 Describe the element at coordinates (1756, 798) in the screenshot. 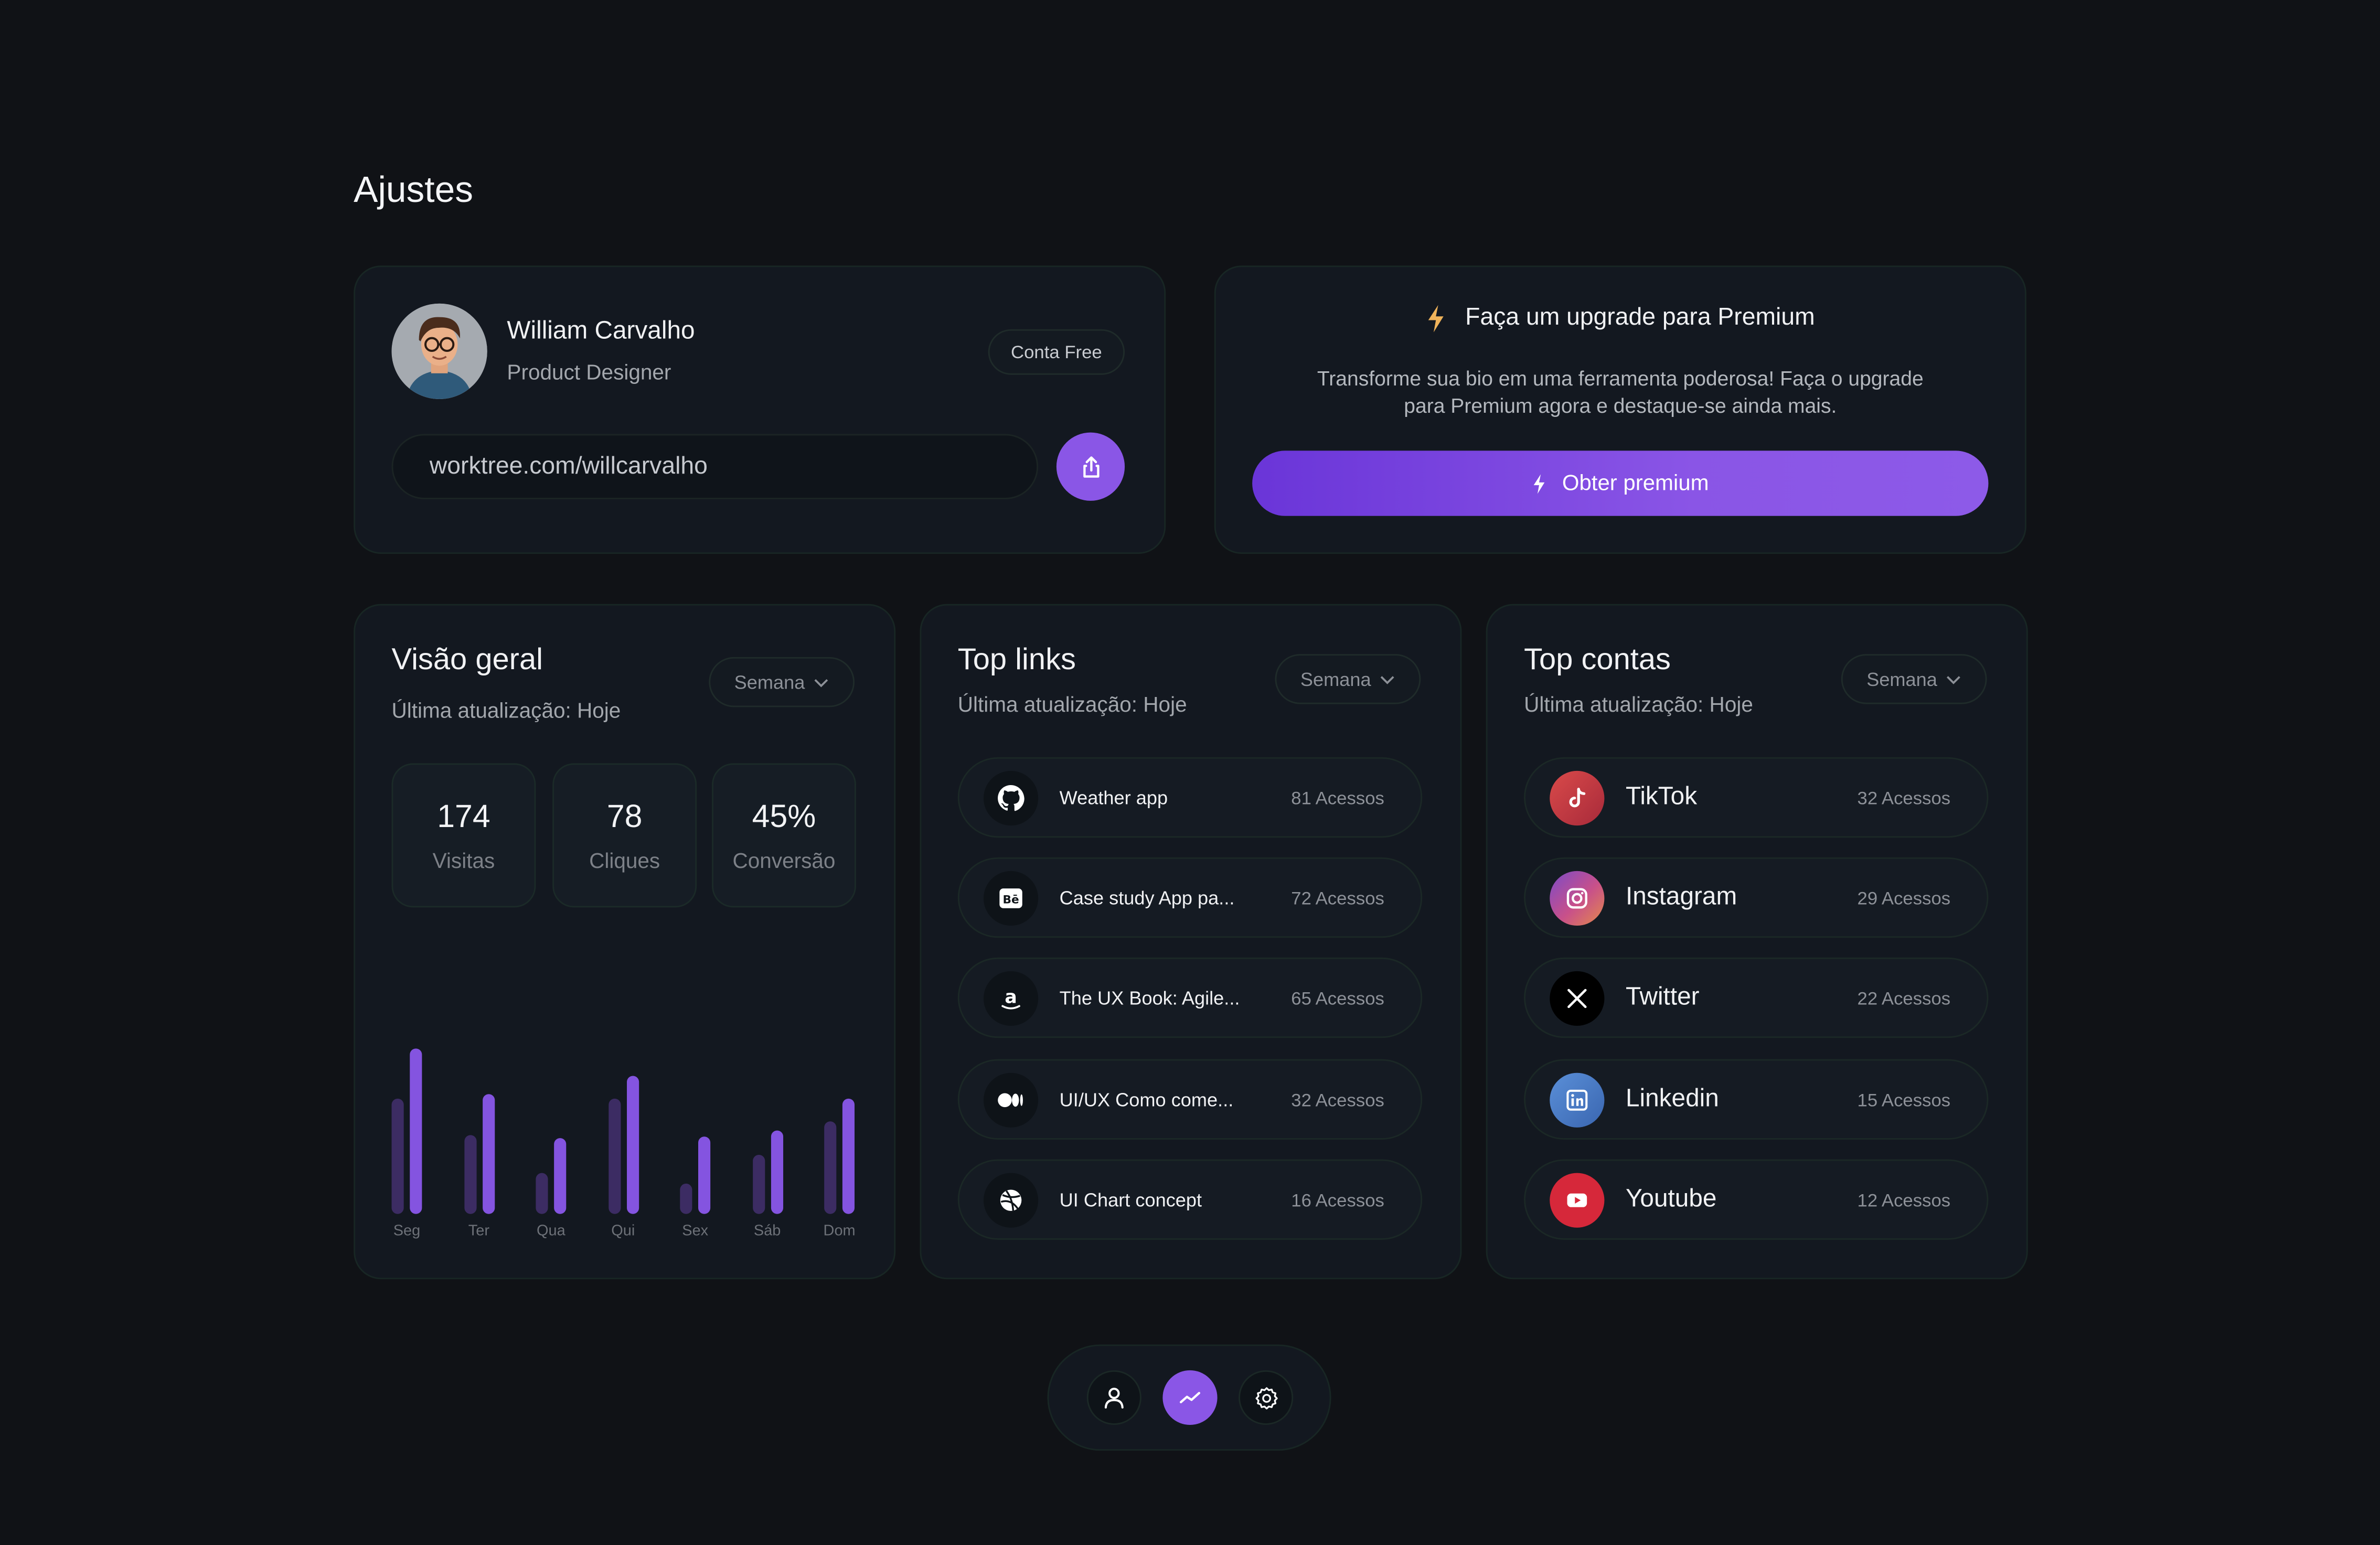

I see `top-account-item: TikTok 32 Acessos` at that location.